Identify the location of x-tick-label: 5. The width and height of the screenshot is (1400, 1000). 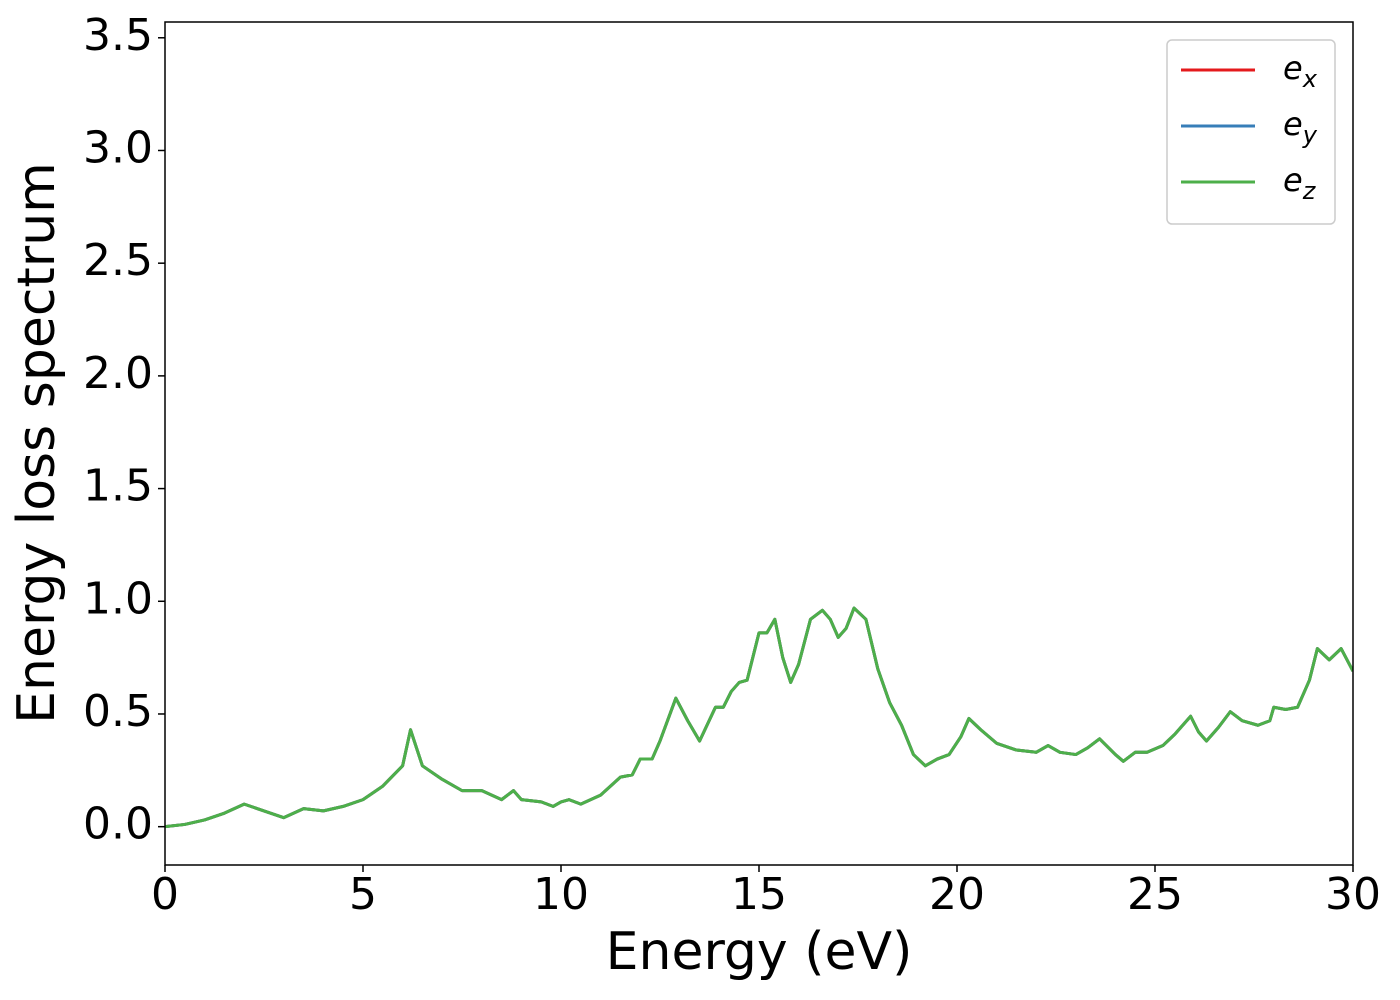
(363, 894).